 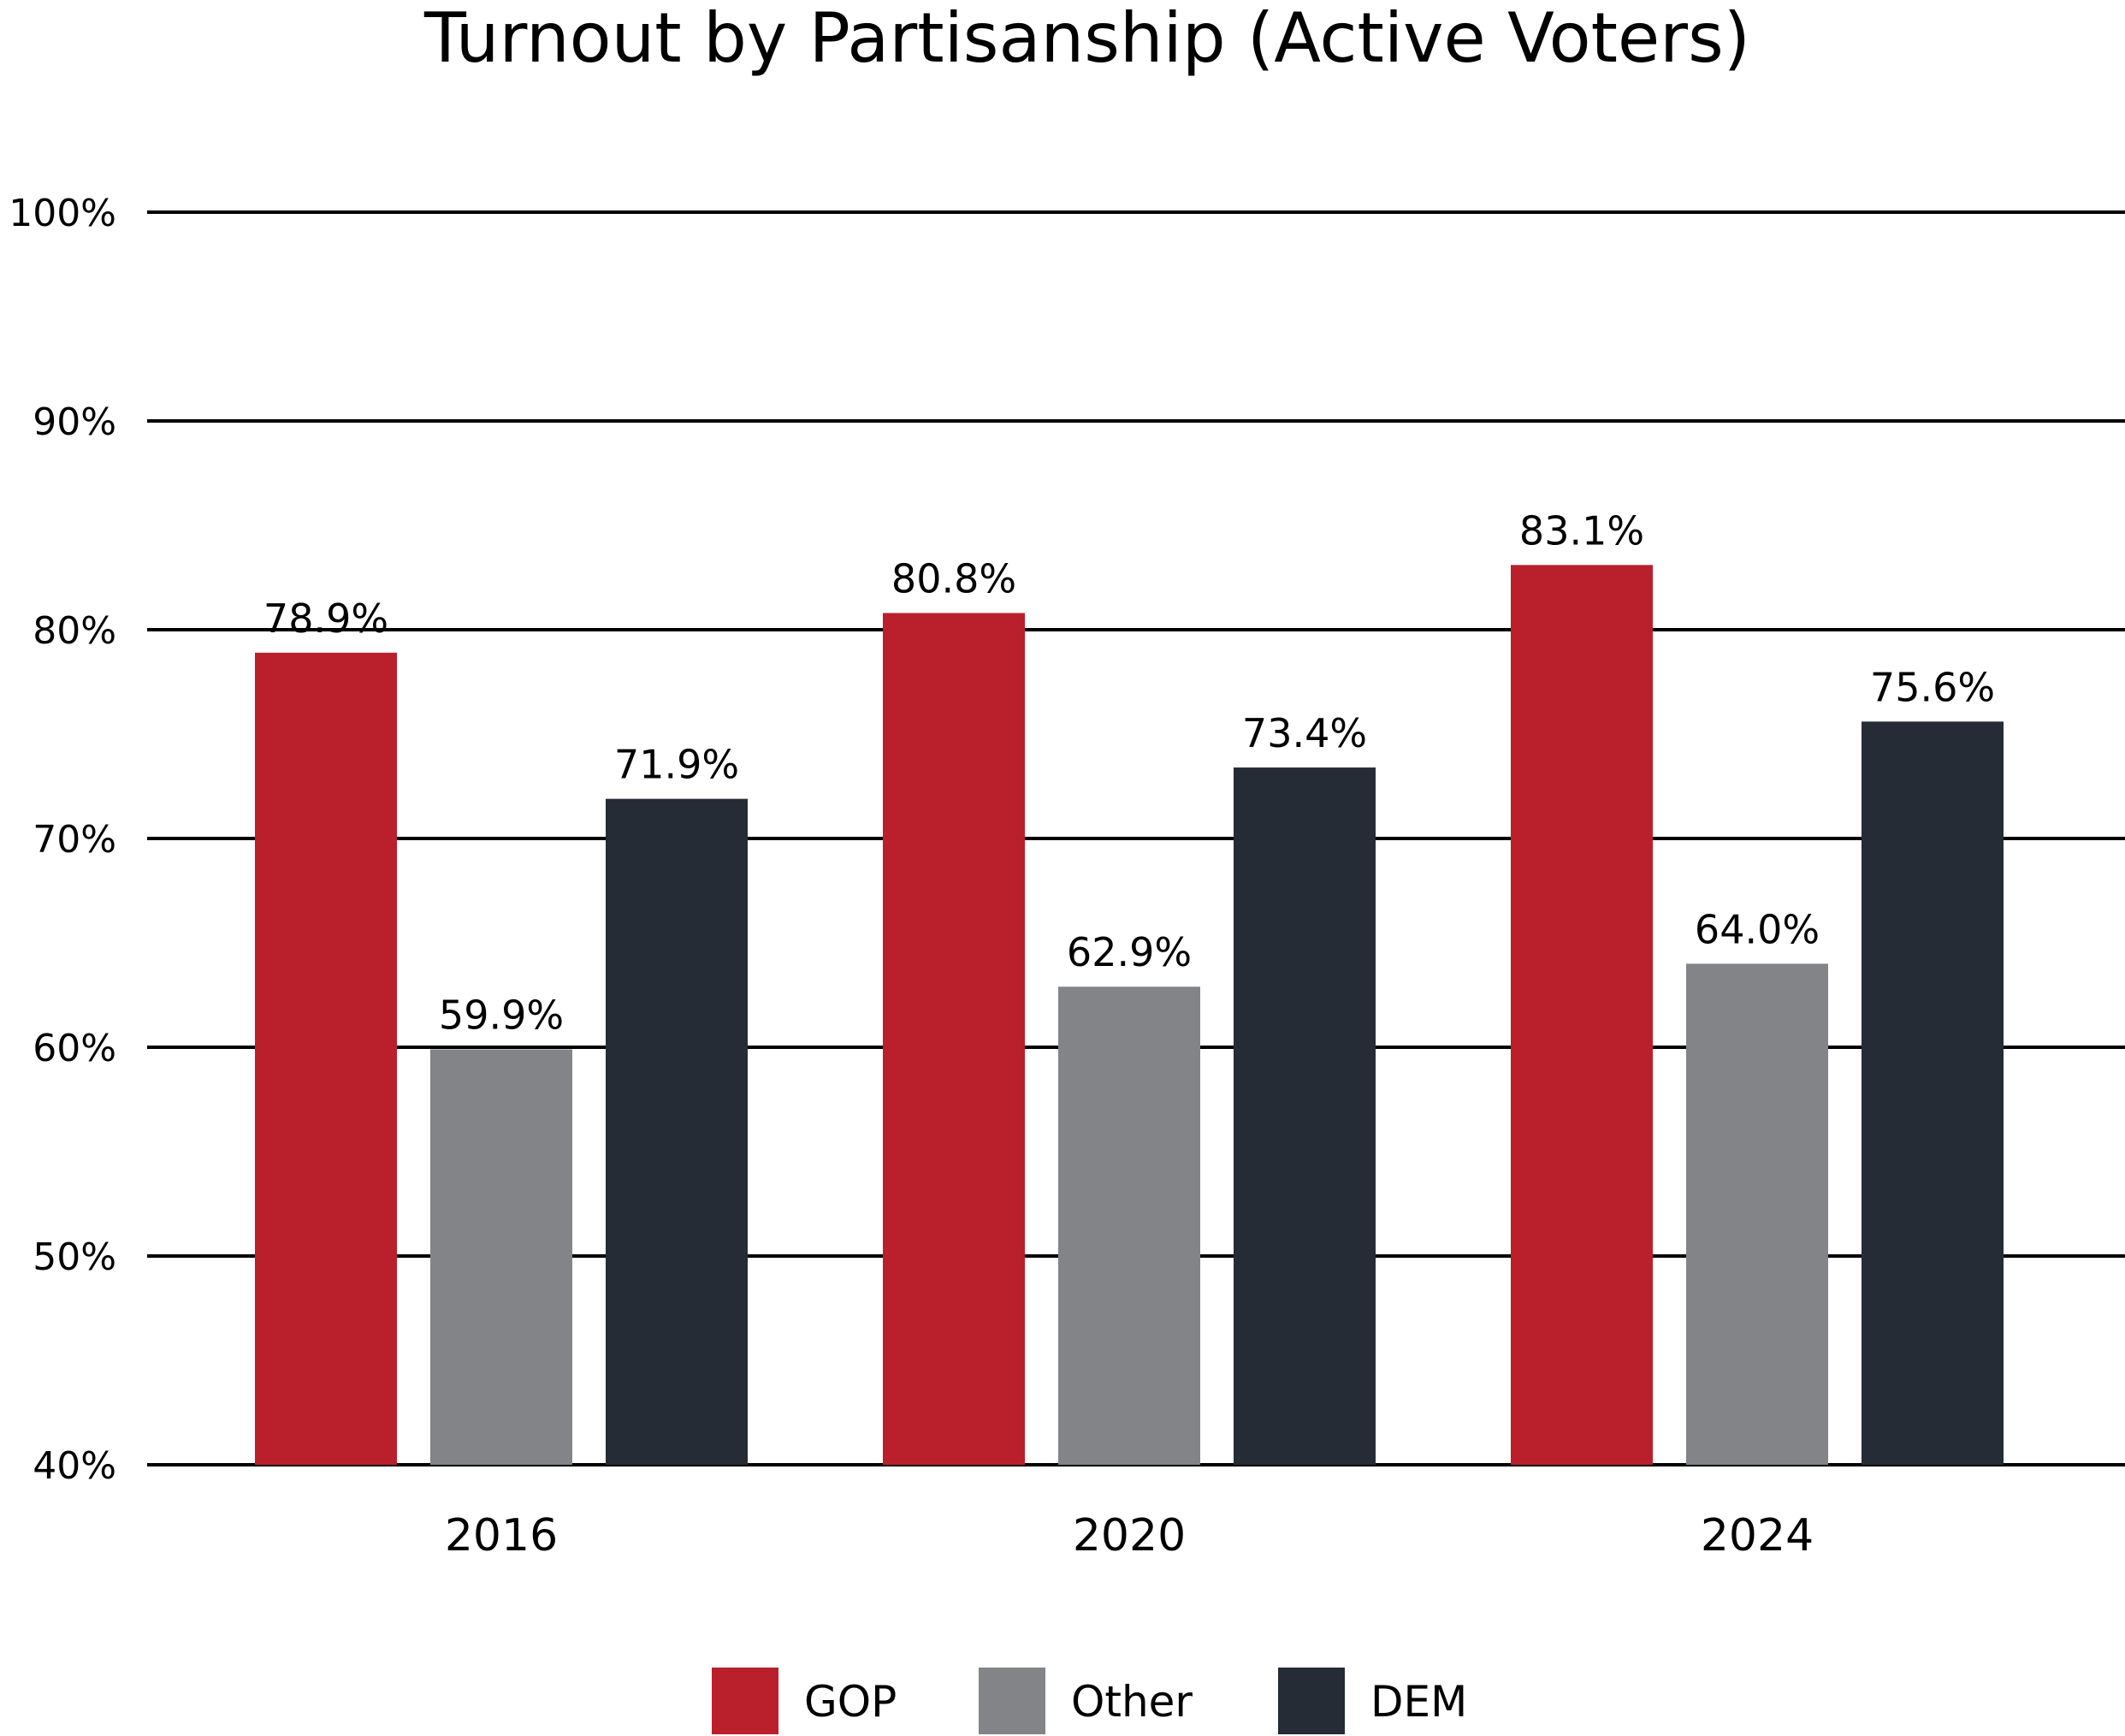 What do you see at coordinates (1305, 1116) in the screenshot?
I see `bar-dem-2020` at bounding box center [1305, 1116].